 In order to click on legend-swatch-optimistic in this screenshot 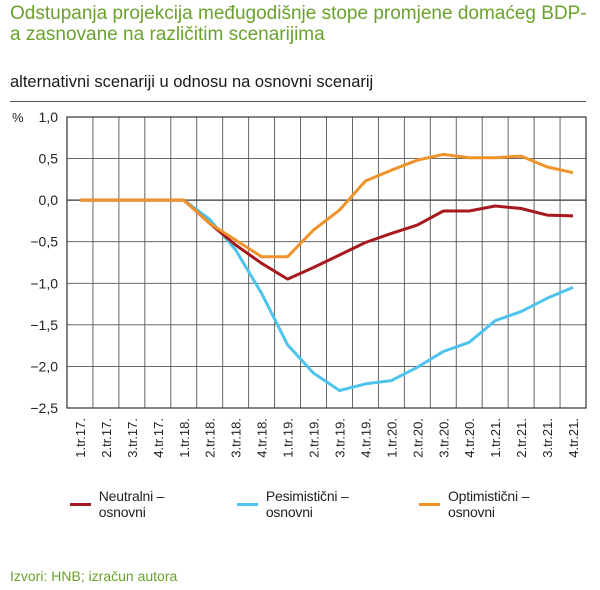, I will do `click(429, 504)`.